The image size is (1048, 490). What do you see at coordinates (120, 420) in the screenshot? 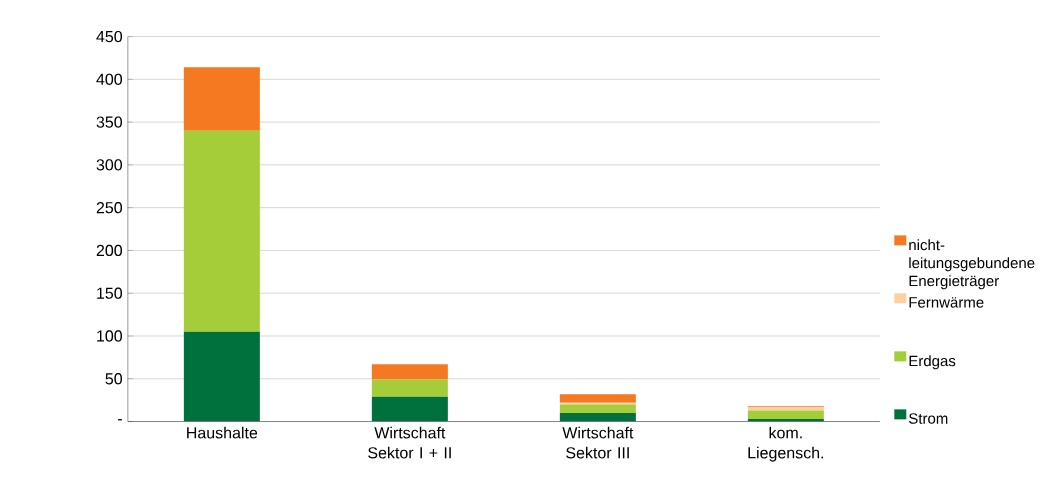
I see `y-tick-label: -` at bounding box center [120, 420].